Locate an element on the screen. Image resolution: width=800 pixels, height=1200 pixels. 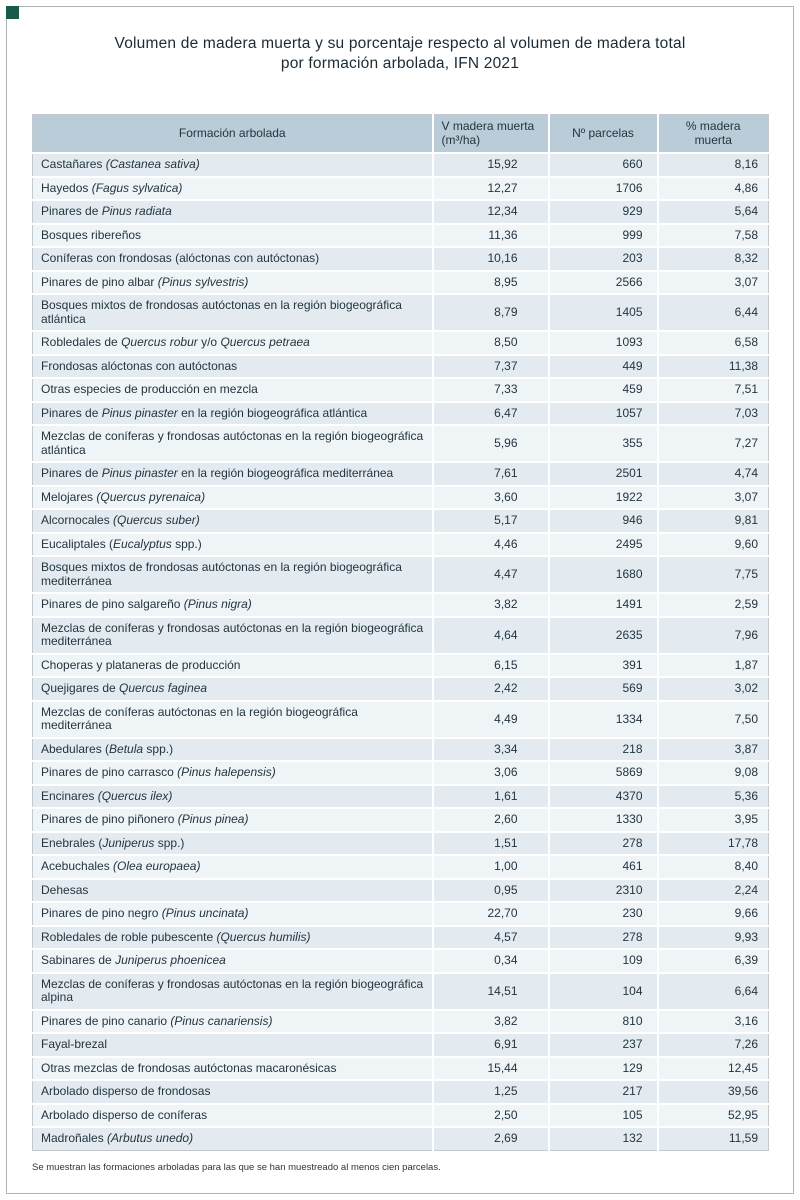
v-madera-muerta-cell: 11,36 is located at coordinates (491, 235).